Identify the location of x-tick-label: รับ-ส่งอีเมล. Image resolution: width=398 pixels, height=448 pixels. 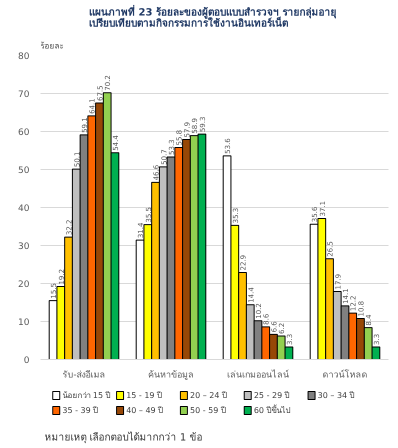
(84, 375).